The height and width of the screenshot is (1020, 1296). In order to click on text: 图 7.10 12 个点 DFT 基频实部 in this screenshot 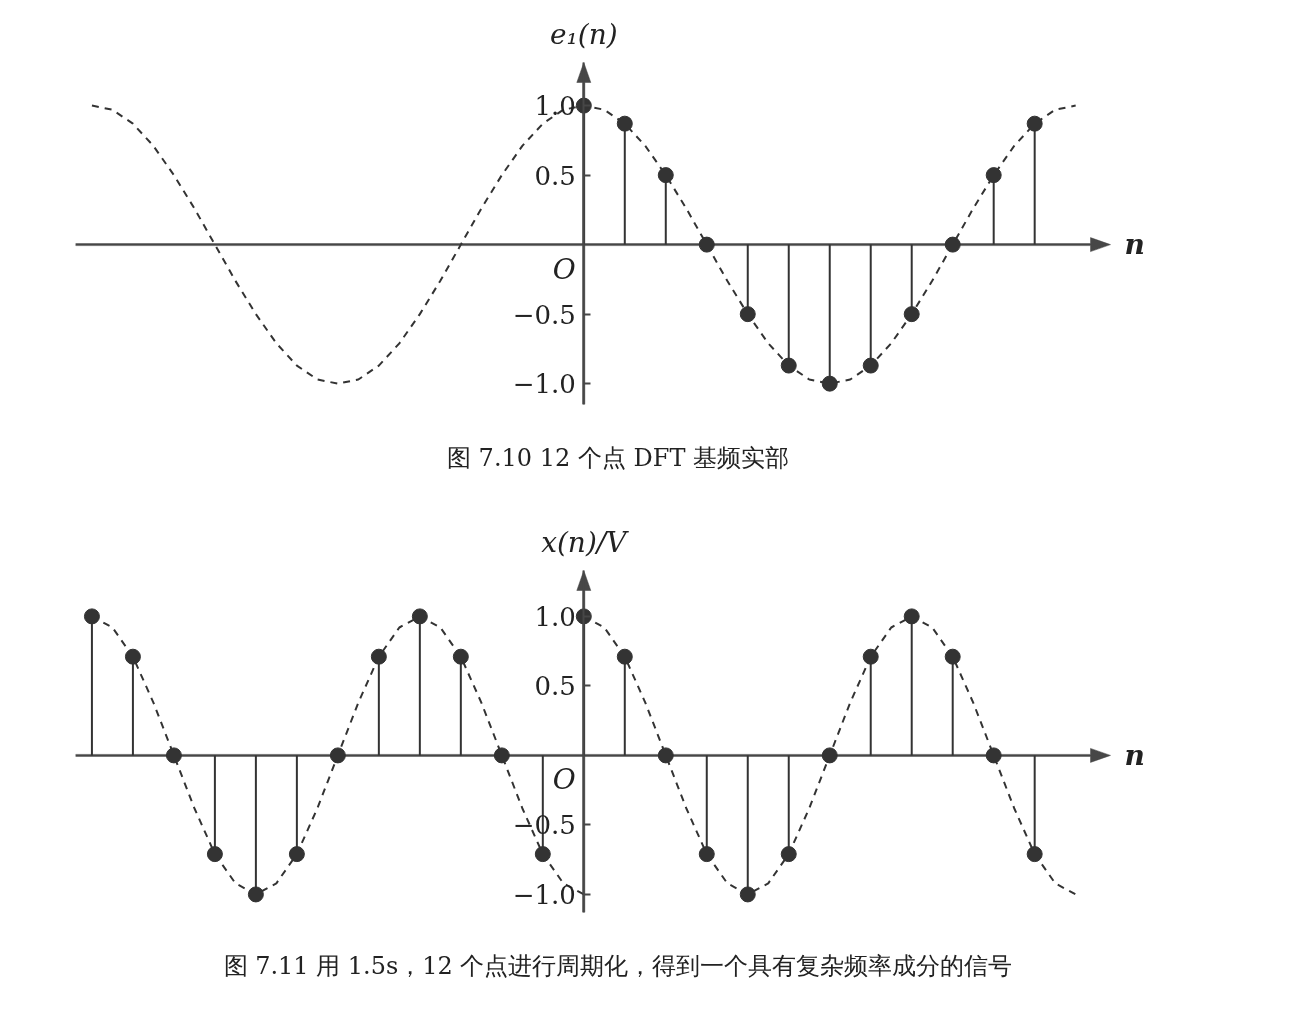, I will do `click(618, 457)`.